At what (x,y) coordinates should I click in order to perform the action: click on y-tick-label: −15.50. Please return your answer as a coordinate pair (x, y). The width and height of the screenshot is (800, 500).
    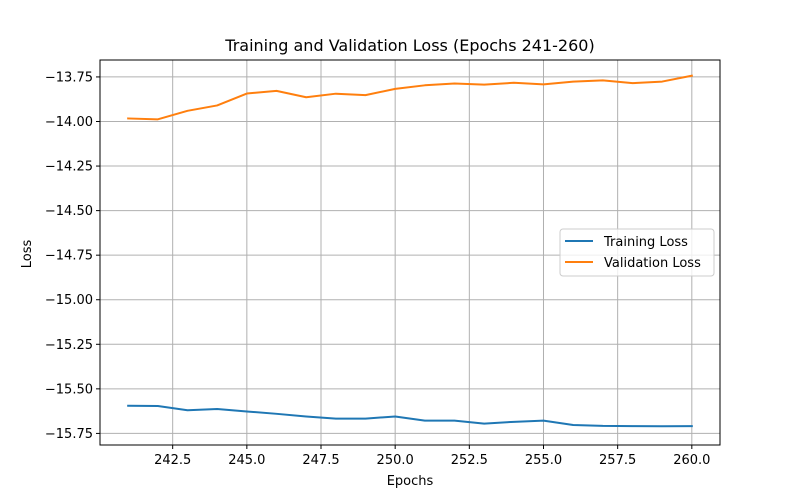
    Looking at the image, I should click on (69, 389).